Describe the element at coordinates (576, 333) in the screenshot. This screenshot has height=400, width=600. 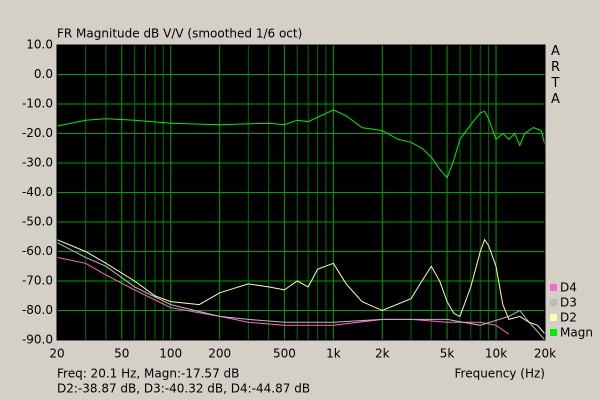
I see `legend-label: Magn` at that location.